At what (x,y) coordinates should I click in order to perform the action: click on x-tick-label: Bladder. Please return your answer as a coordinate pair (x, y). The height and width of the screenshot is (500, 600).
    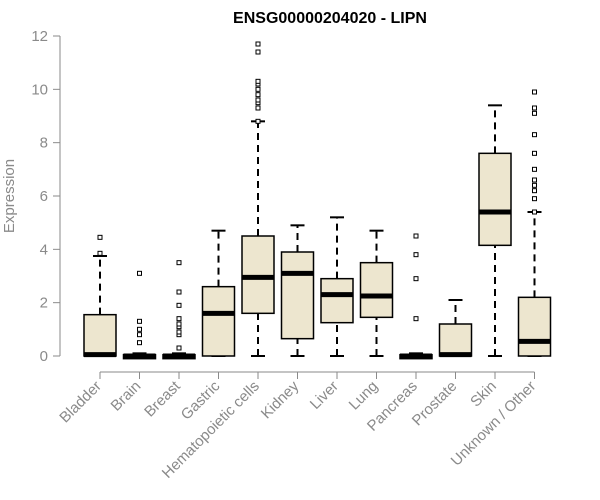
    Looking at the image, I should click on (80, 402).